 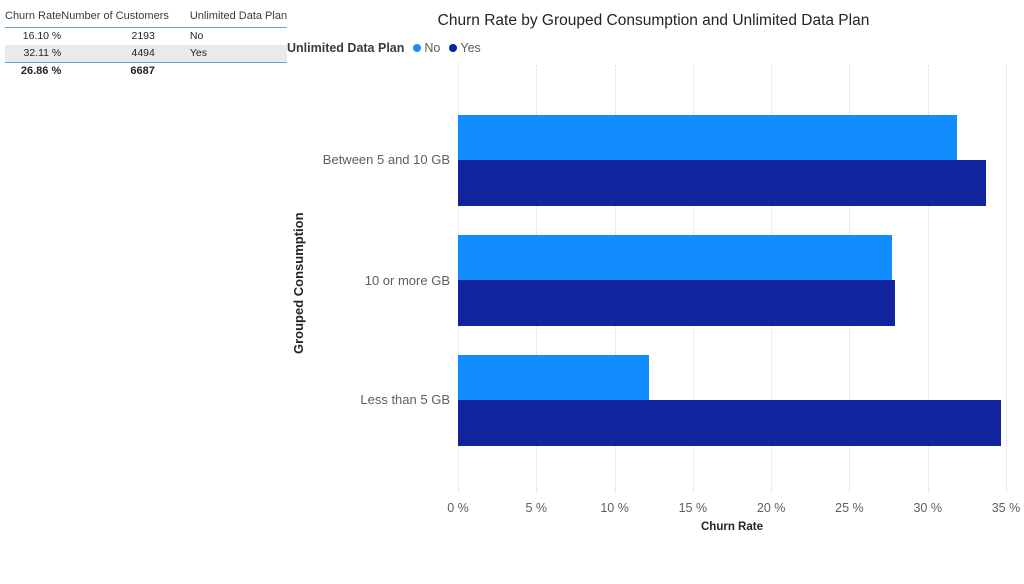 What do you see at coordinates (407, 280) in the screenshot?
I see `category-label-10-or-more-gb: 10 or more GB` at bounding box center [407, 280].